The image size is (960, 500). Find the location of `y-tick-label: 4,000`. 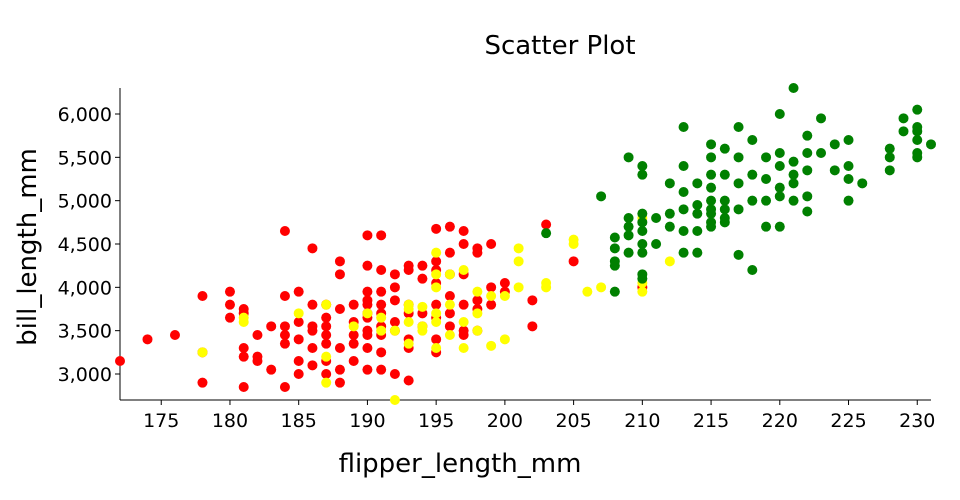

y-tick-label: 4,000 is located at coordinates (85, 288).